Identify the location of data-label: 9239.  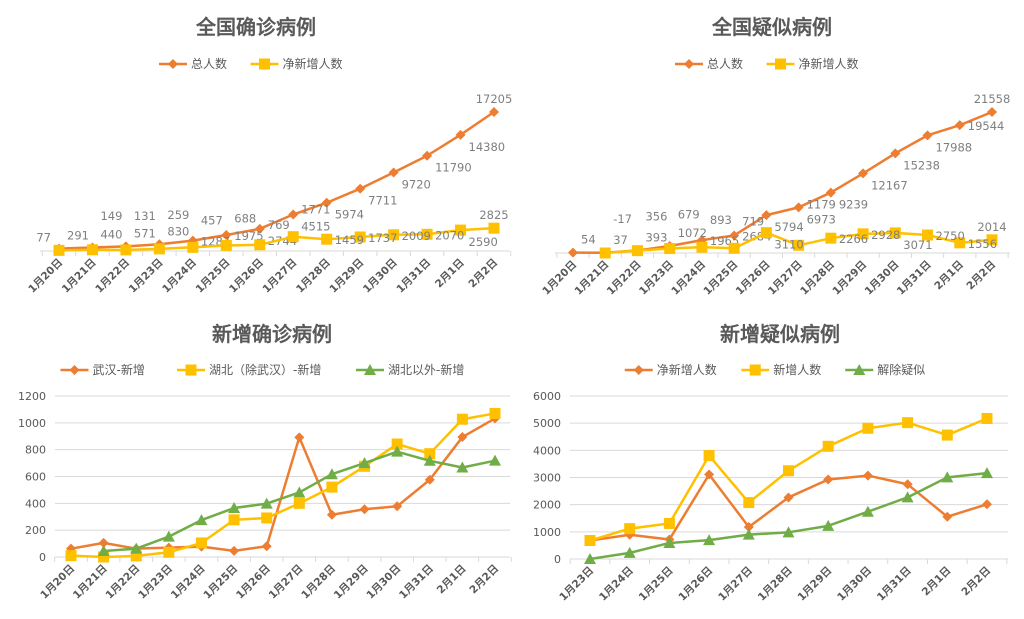
(853, 205).